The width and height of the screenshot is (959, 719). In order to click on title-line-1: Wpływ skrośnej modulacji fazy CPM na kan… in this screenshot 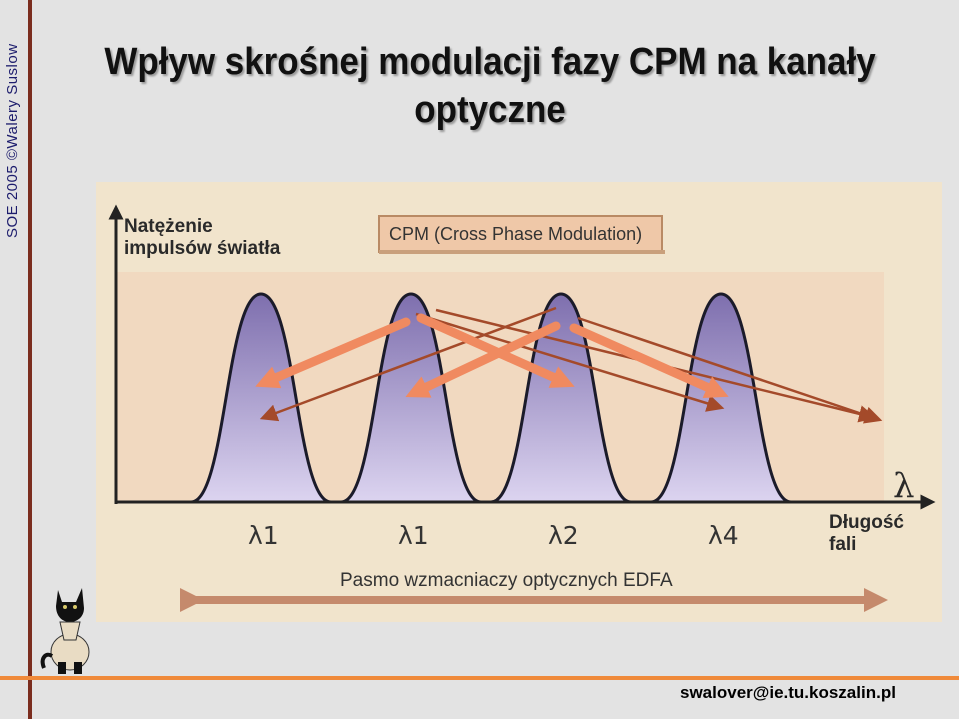, I will do `click(490, 62)`.